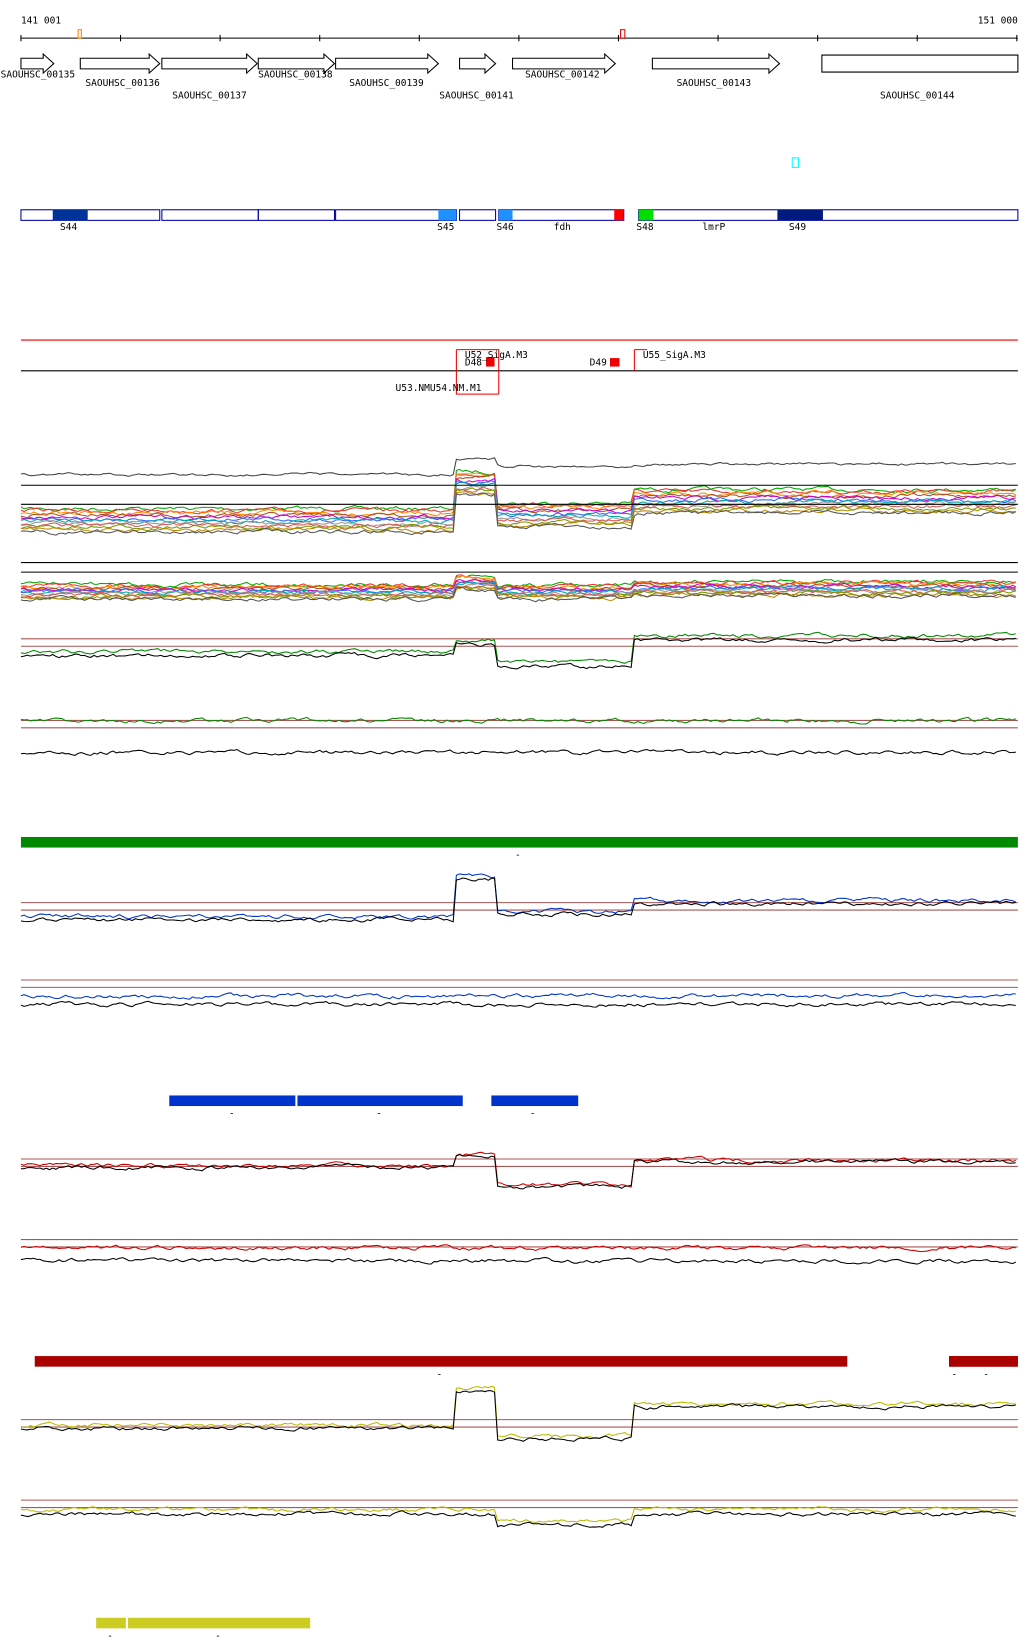 The image size is (1024, 1640). I want to click on gene-label: SAOUHSC_00135, so click(38, 74).